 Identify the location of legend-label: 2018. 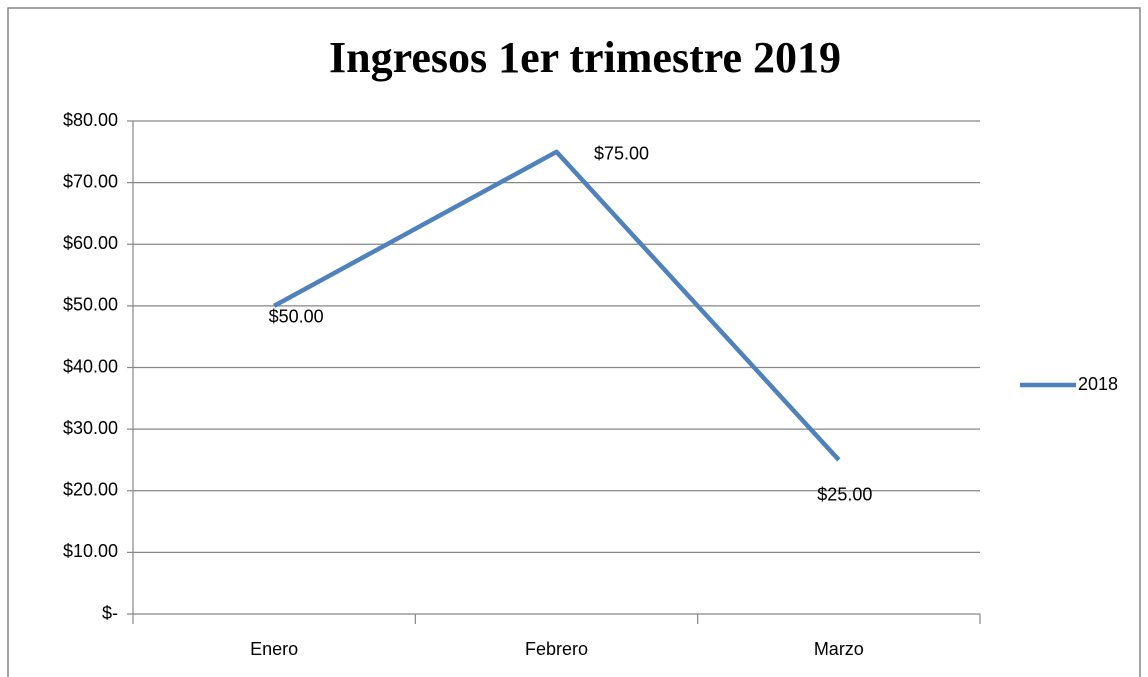
(1098, 384).